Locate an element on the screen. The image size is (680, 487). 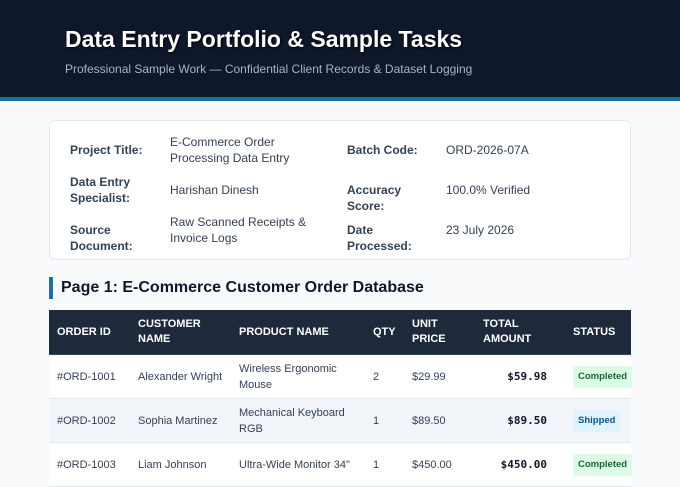
field-value: 100.0% Verified is located at coordinates (488, 190).